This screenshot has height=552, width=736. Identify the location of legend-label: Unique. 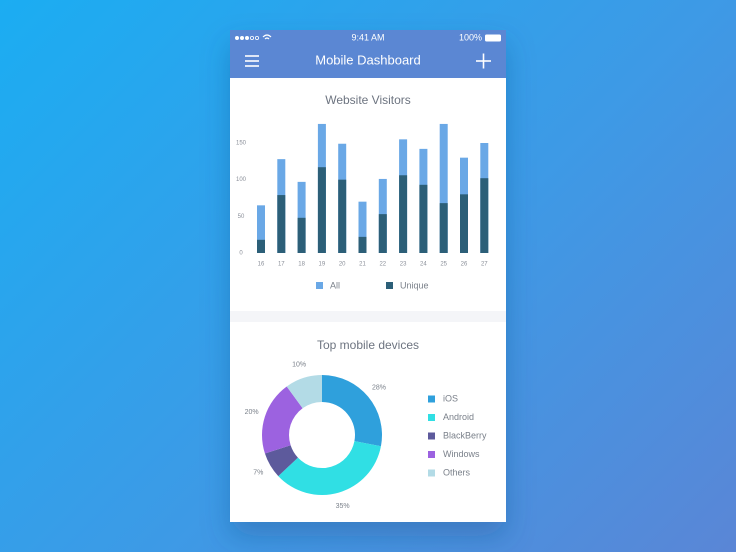
(414, 285).